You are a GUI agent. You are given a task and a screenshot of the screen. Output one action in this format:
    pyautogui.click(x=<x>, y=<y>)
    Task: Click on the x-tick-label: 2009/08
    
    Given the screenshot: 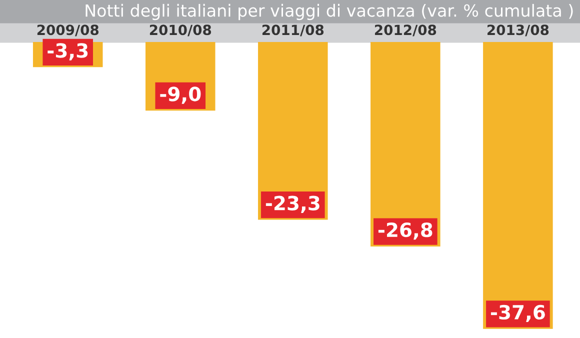 What is the action you would take?
    pyautogui.click(x=68, y=30)
    